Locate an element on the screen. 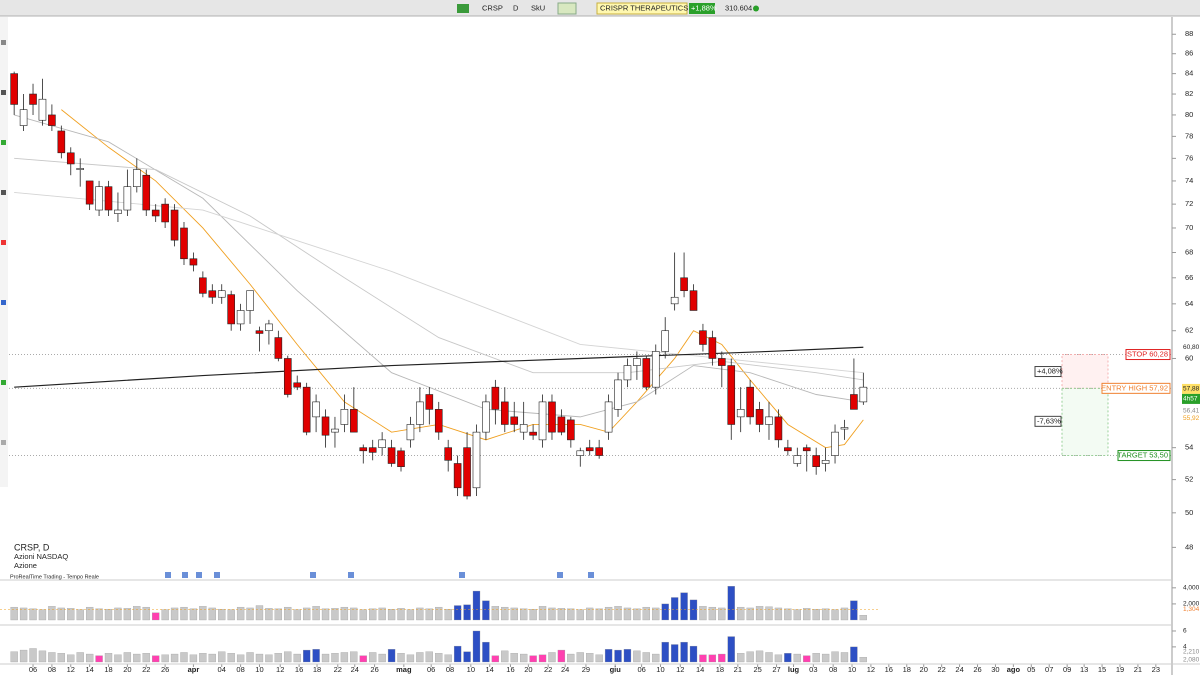 This screenshot has width=1200, height=675. x-tick-label: giu is located at coordinates (616, 669).